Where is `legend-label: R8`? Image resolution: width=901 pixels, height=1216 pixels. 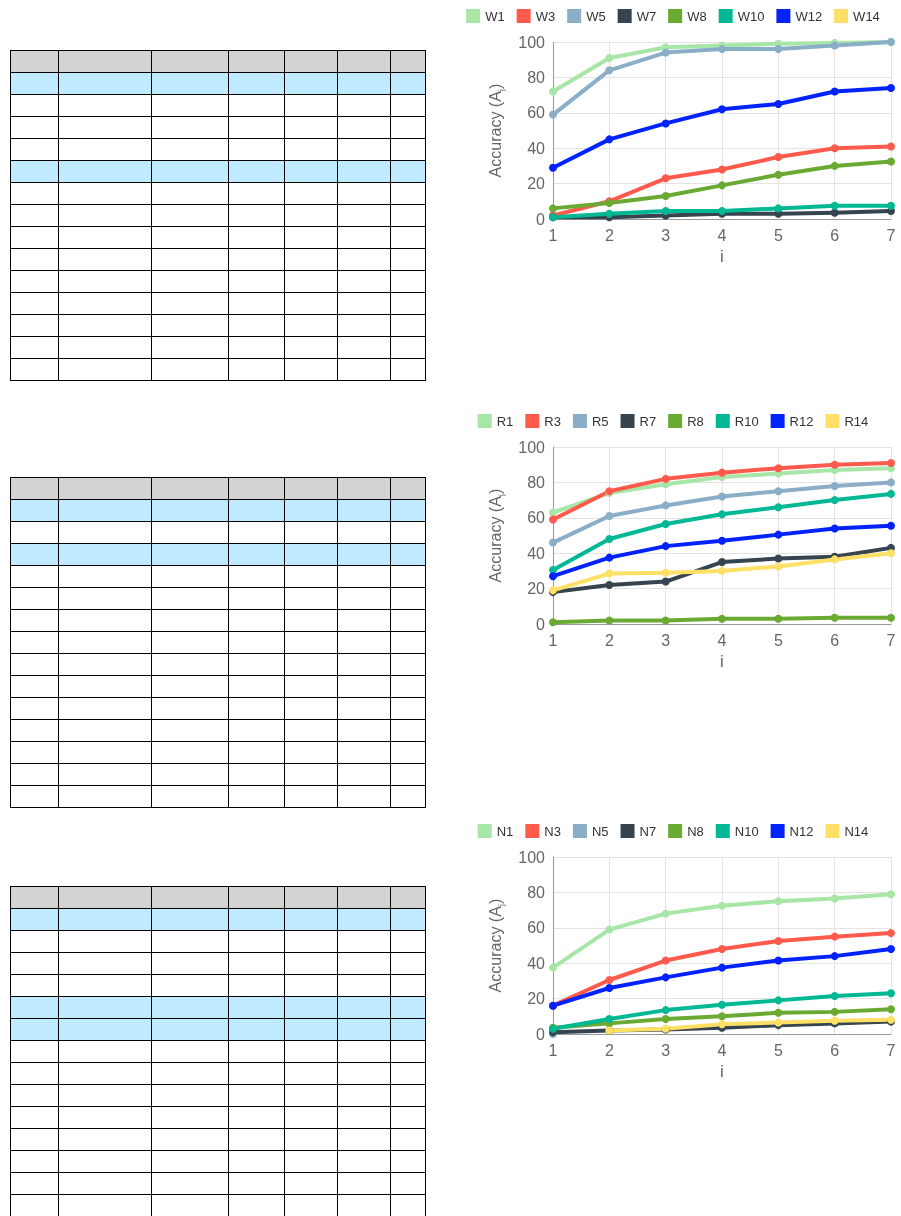
legend-label: R8 is located at coordinates (695, 421).